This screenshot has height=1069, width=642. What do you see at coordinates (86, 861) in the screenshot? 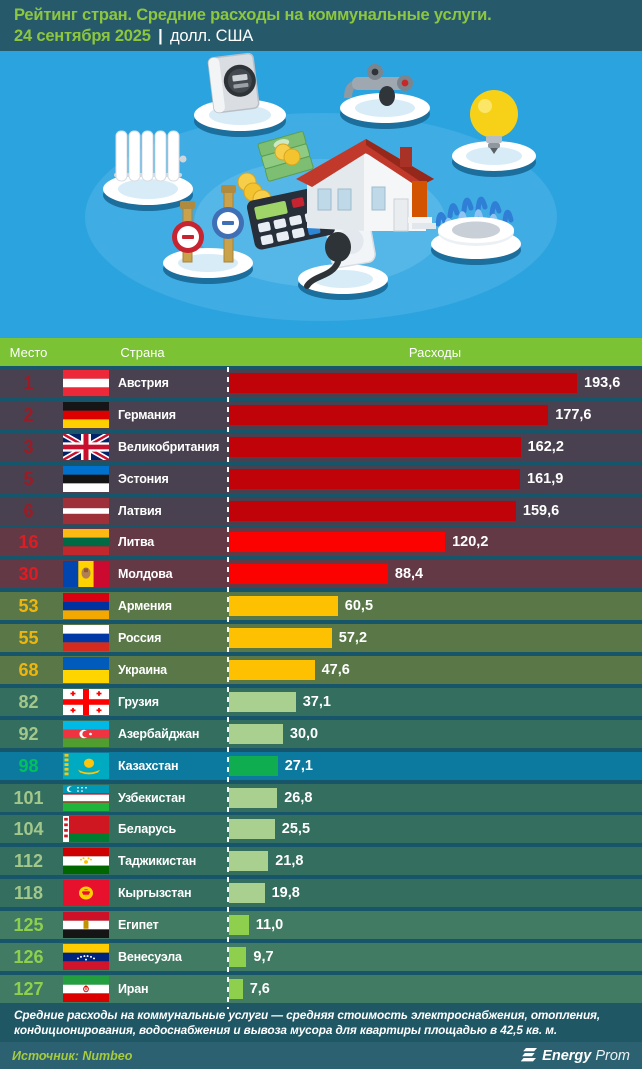
I see `flag-tj-icon` at bounding box center [86, 861].